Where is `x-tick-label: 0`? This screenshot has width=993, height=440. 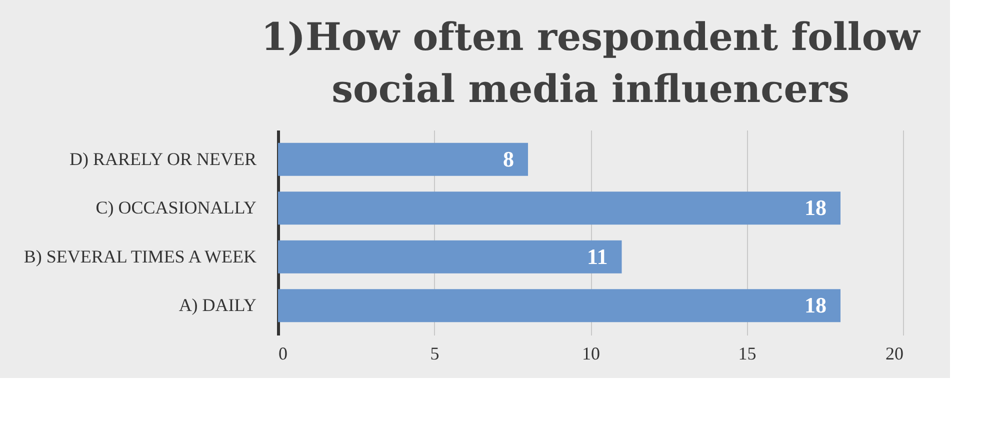 x-tick-label: 0 is located at coordinates (283, 354).